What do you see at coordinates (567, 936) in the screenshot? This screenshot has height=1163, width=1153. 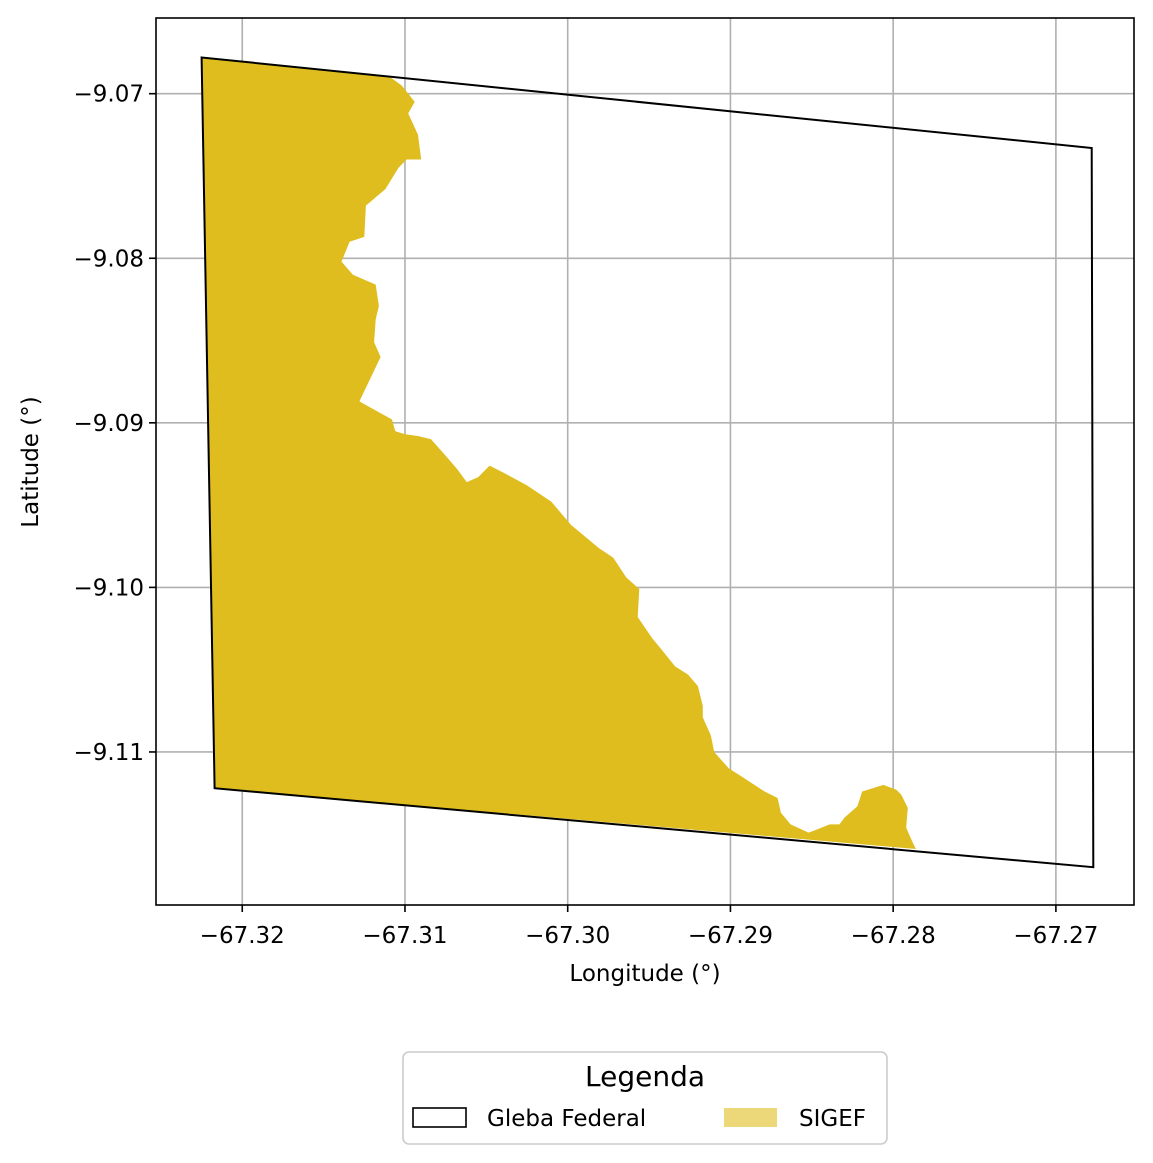 I see `x-tick-label: −67.30` at bounding box center [567, 936].